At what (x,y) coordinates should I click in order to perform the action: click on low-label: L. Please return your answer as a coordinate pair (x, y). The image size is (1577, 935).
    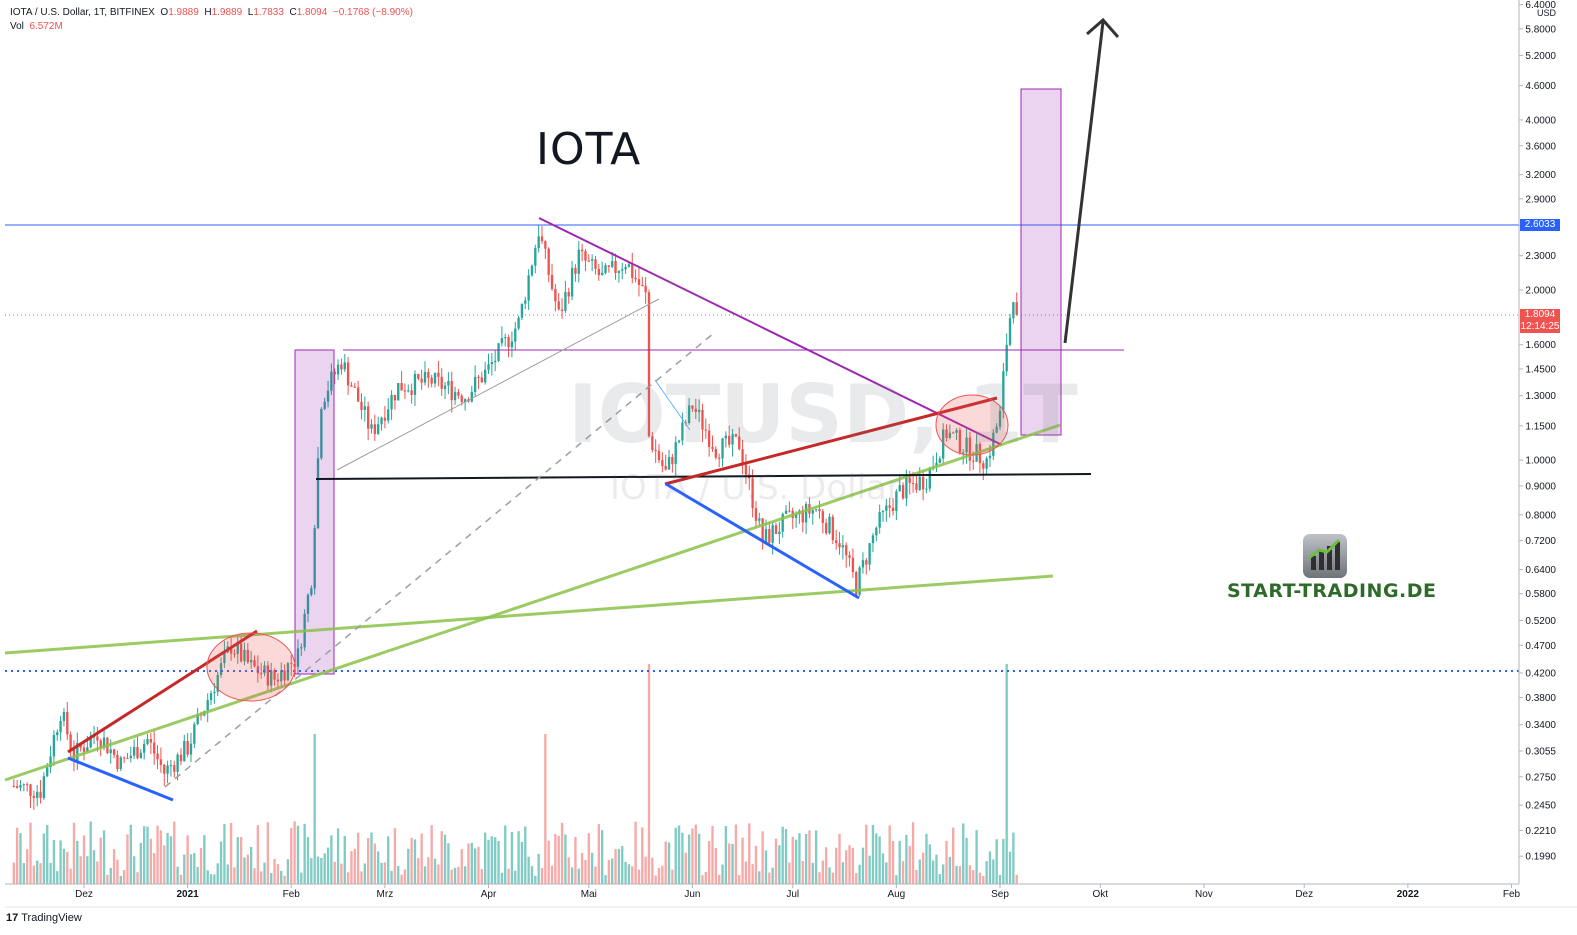
    Looking at the image, I should click on (250, 12).